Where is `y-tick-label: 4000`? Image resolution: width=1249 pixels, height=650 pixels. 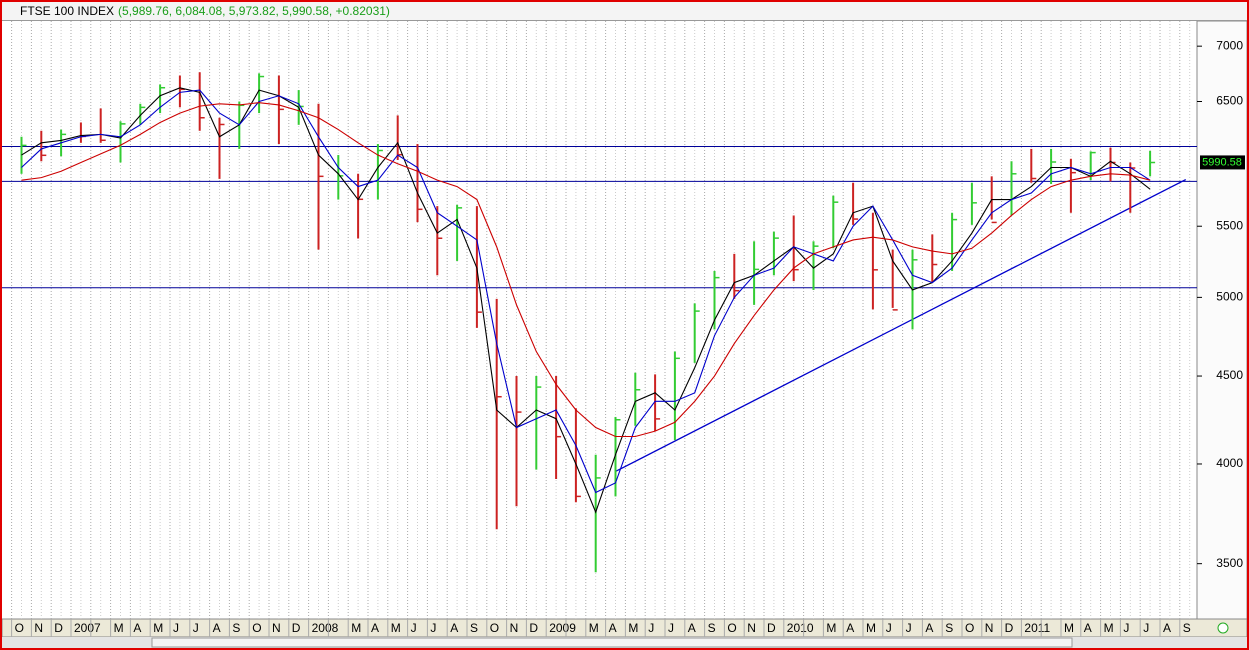
y-tick-label: 4000 is located at coordinates (1229, 463).